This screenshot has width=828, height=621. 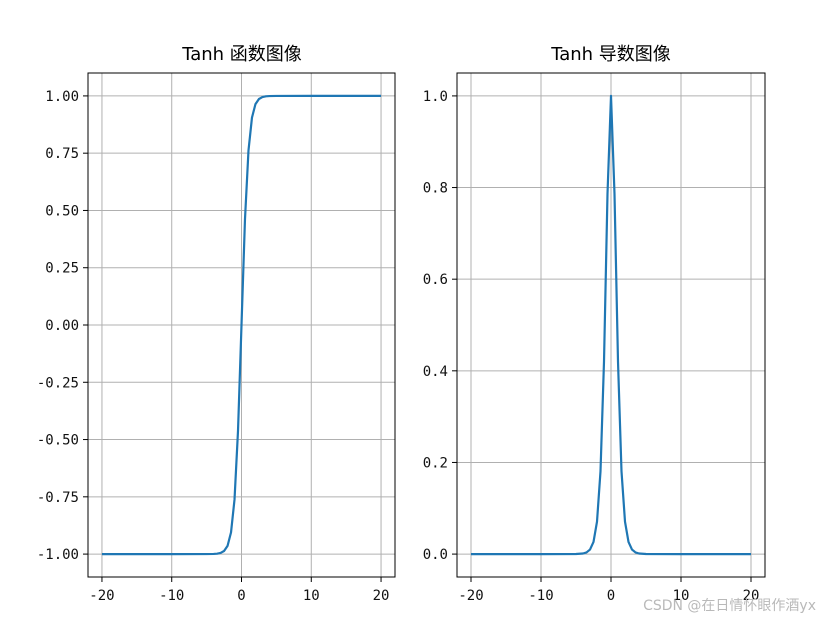 I want to click on y-tick-label: 0.2, so click(x=435, y=463).